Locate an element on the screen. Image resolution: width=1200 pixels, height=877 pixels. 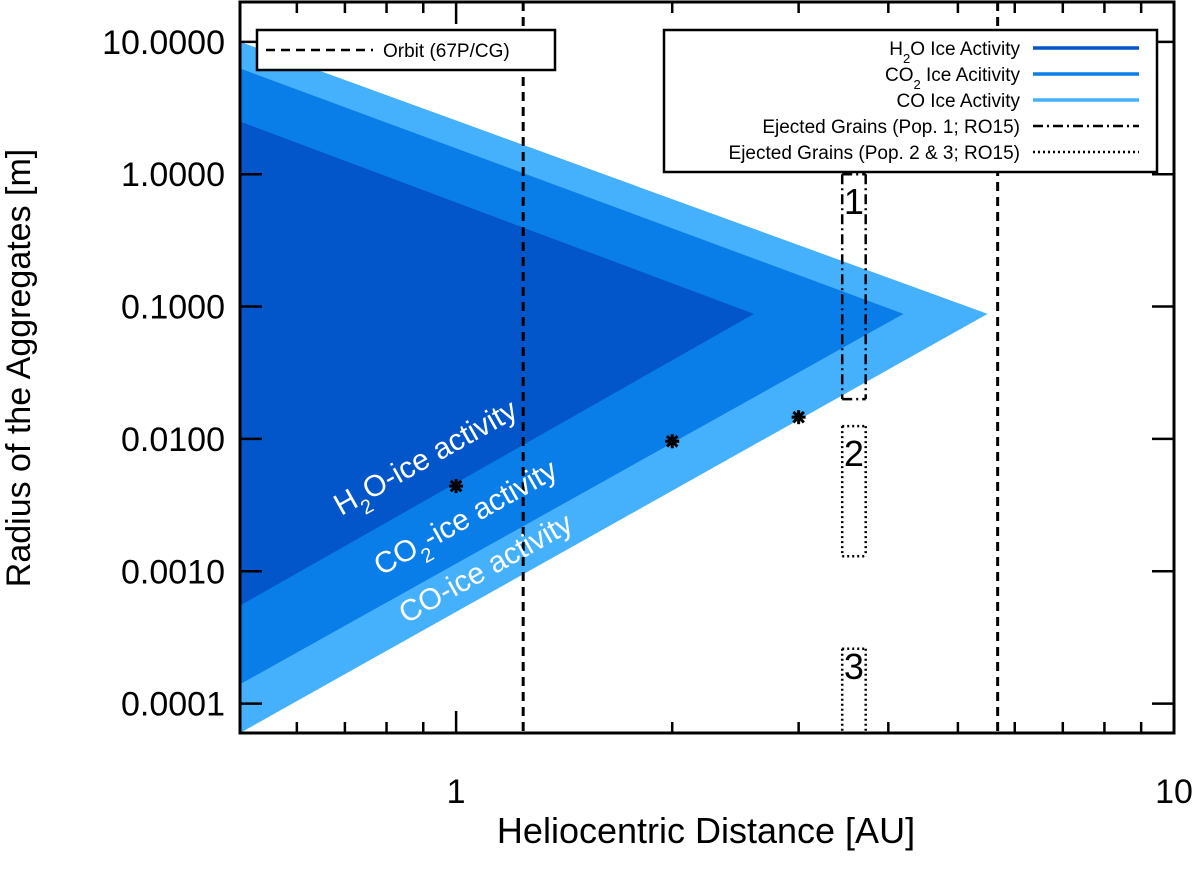
x-axis-label: Heliocentric Distance [AU] is located at coordinates (706, 830).